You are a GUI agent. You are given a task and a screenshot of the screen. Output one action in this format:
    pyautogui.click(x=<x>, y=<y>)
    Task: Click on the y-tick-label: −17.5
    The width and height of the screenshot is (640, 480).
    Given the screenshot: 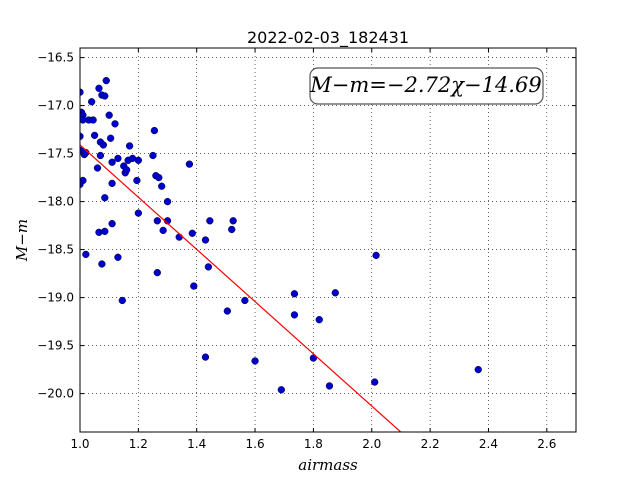 What is the action you would take?
    pyautogui.click(x=55, y=154)
    